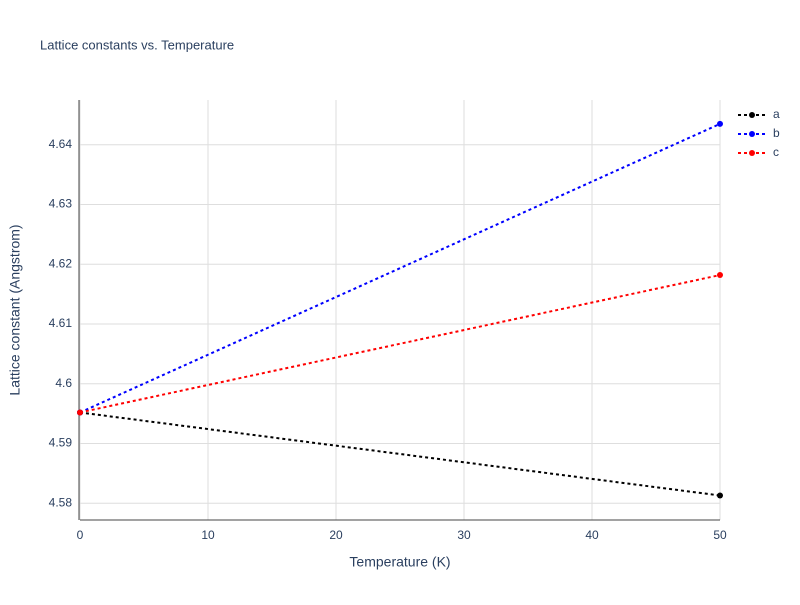  Describe the element at coordinates (464, 535) in the screenshot. I see `x-tick-label: 30` at that location.